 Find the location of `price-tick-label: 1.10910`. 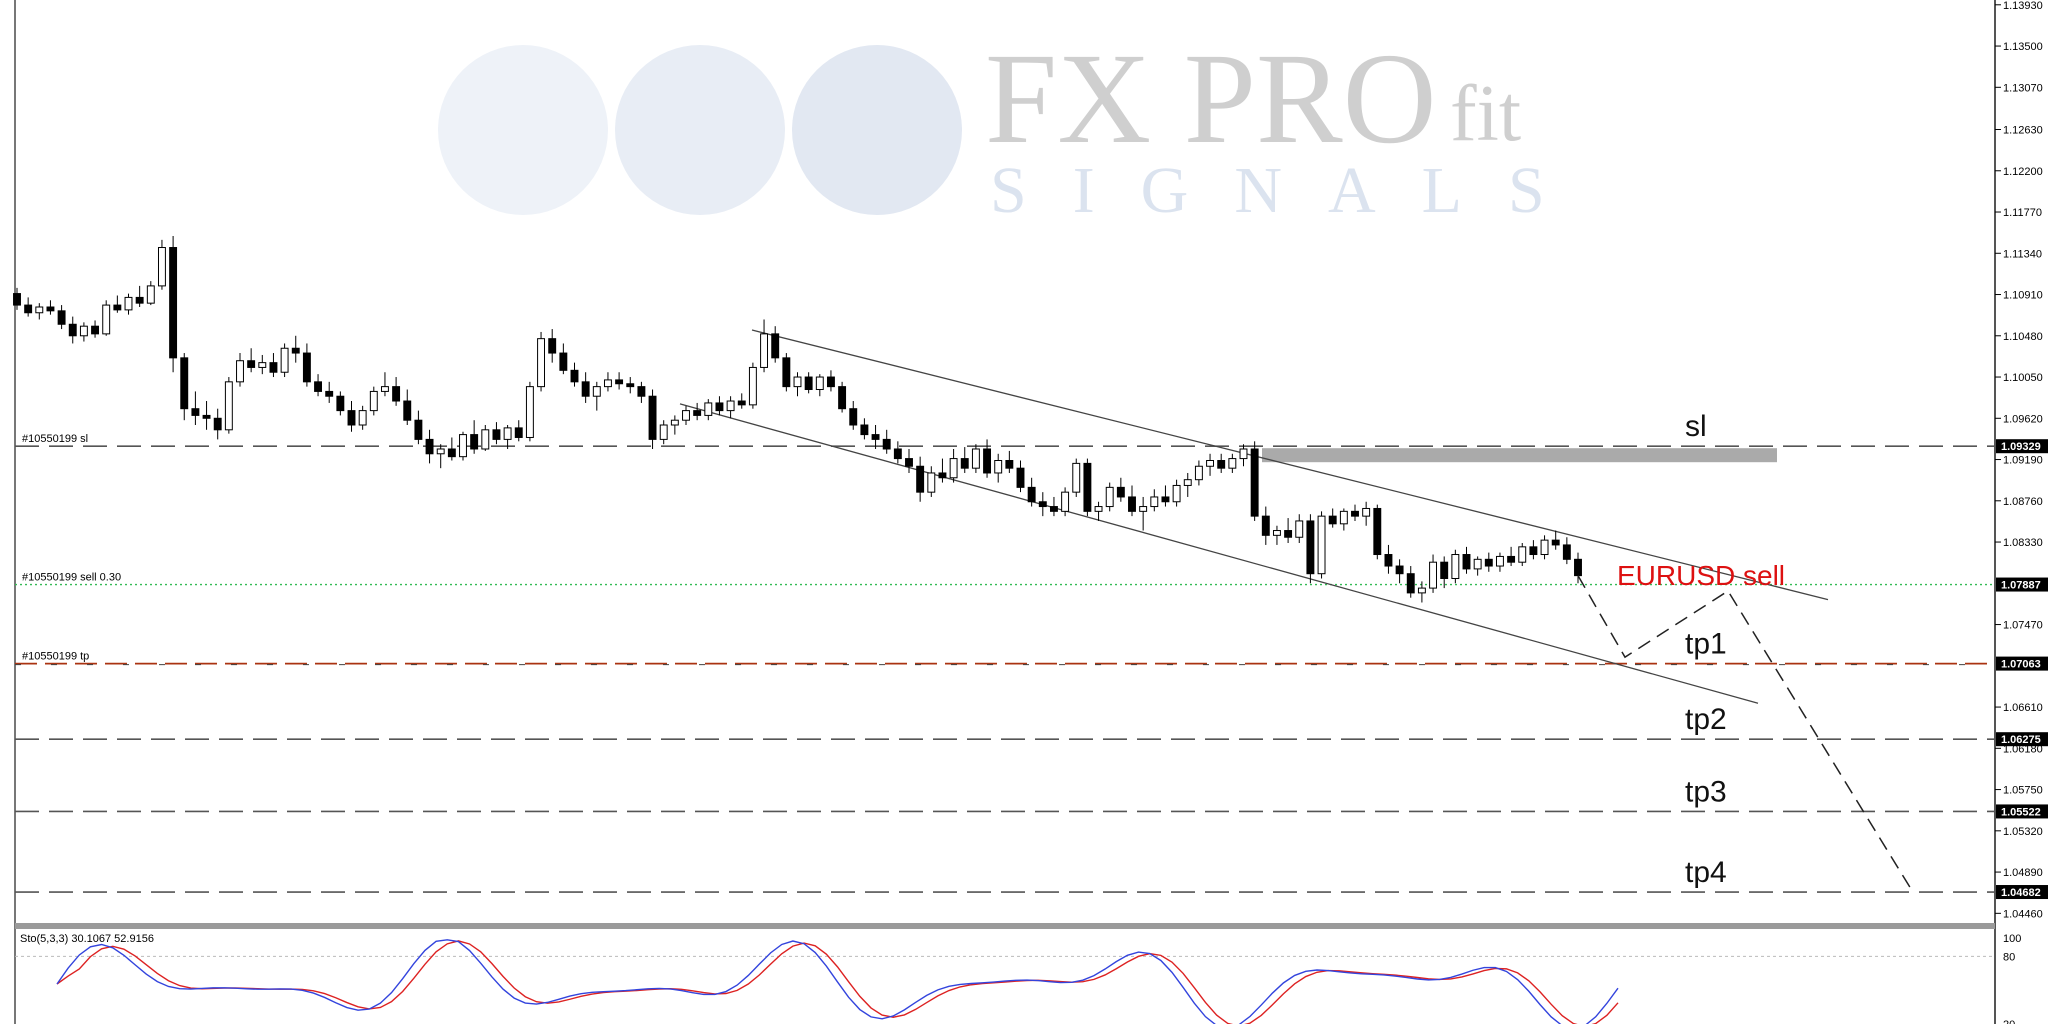

price-tick-label: 1.10910 is located at coordinates (2023, 296).